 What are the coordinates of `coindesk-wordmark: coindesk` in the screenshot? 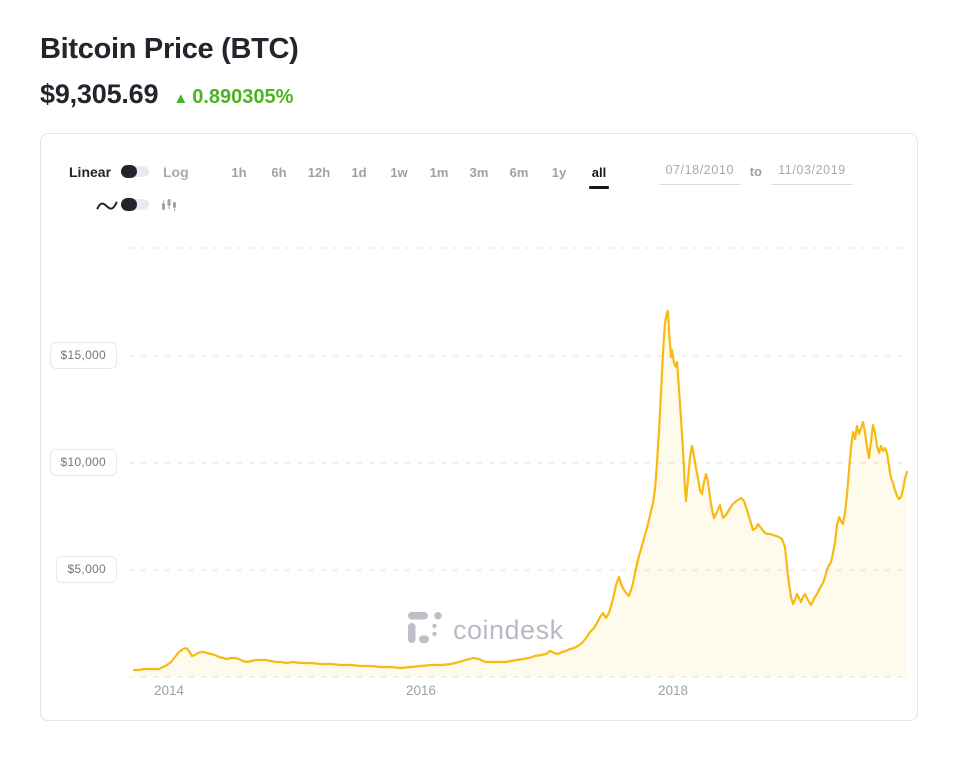 It's located at (508, 629).